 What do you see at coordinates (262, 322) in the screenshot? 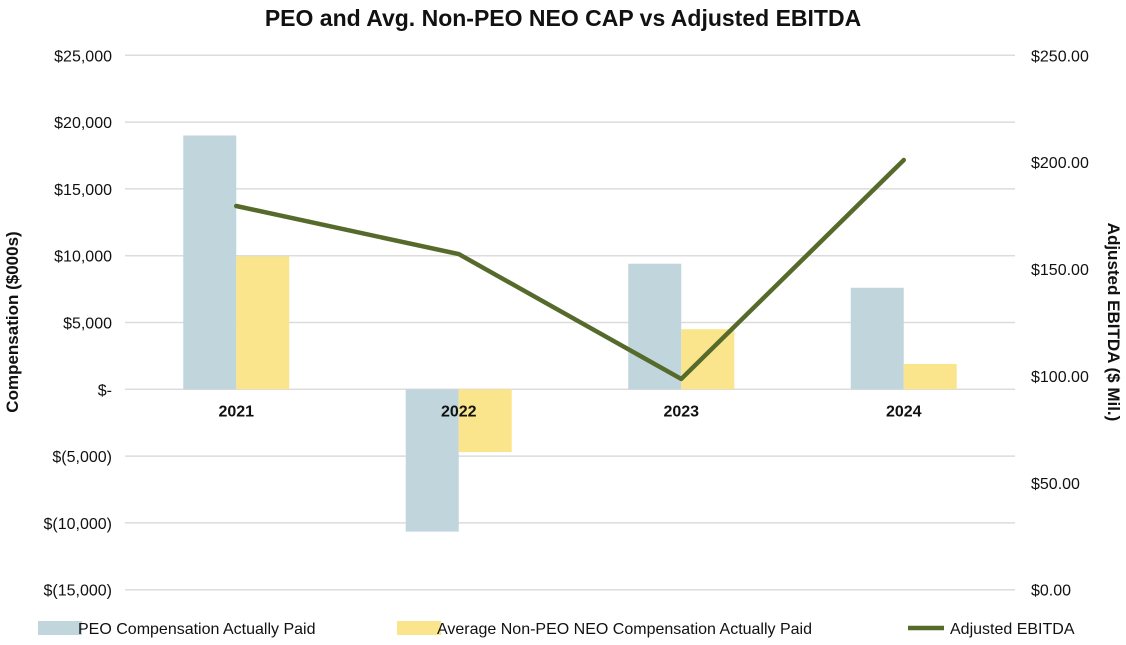
I see `bar-neo-2021` at bounding box center [262, 322].